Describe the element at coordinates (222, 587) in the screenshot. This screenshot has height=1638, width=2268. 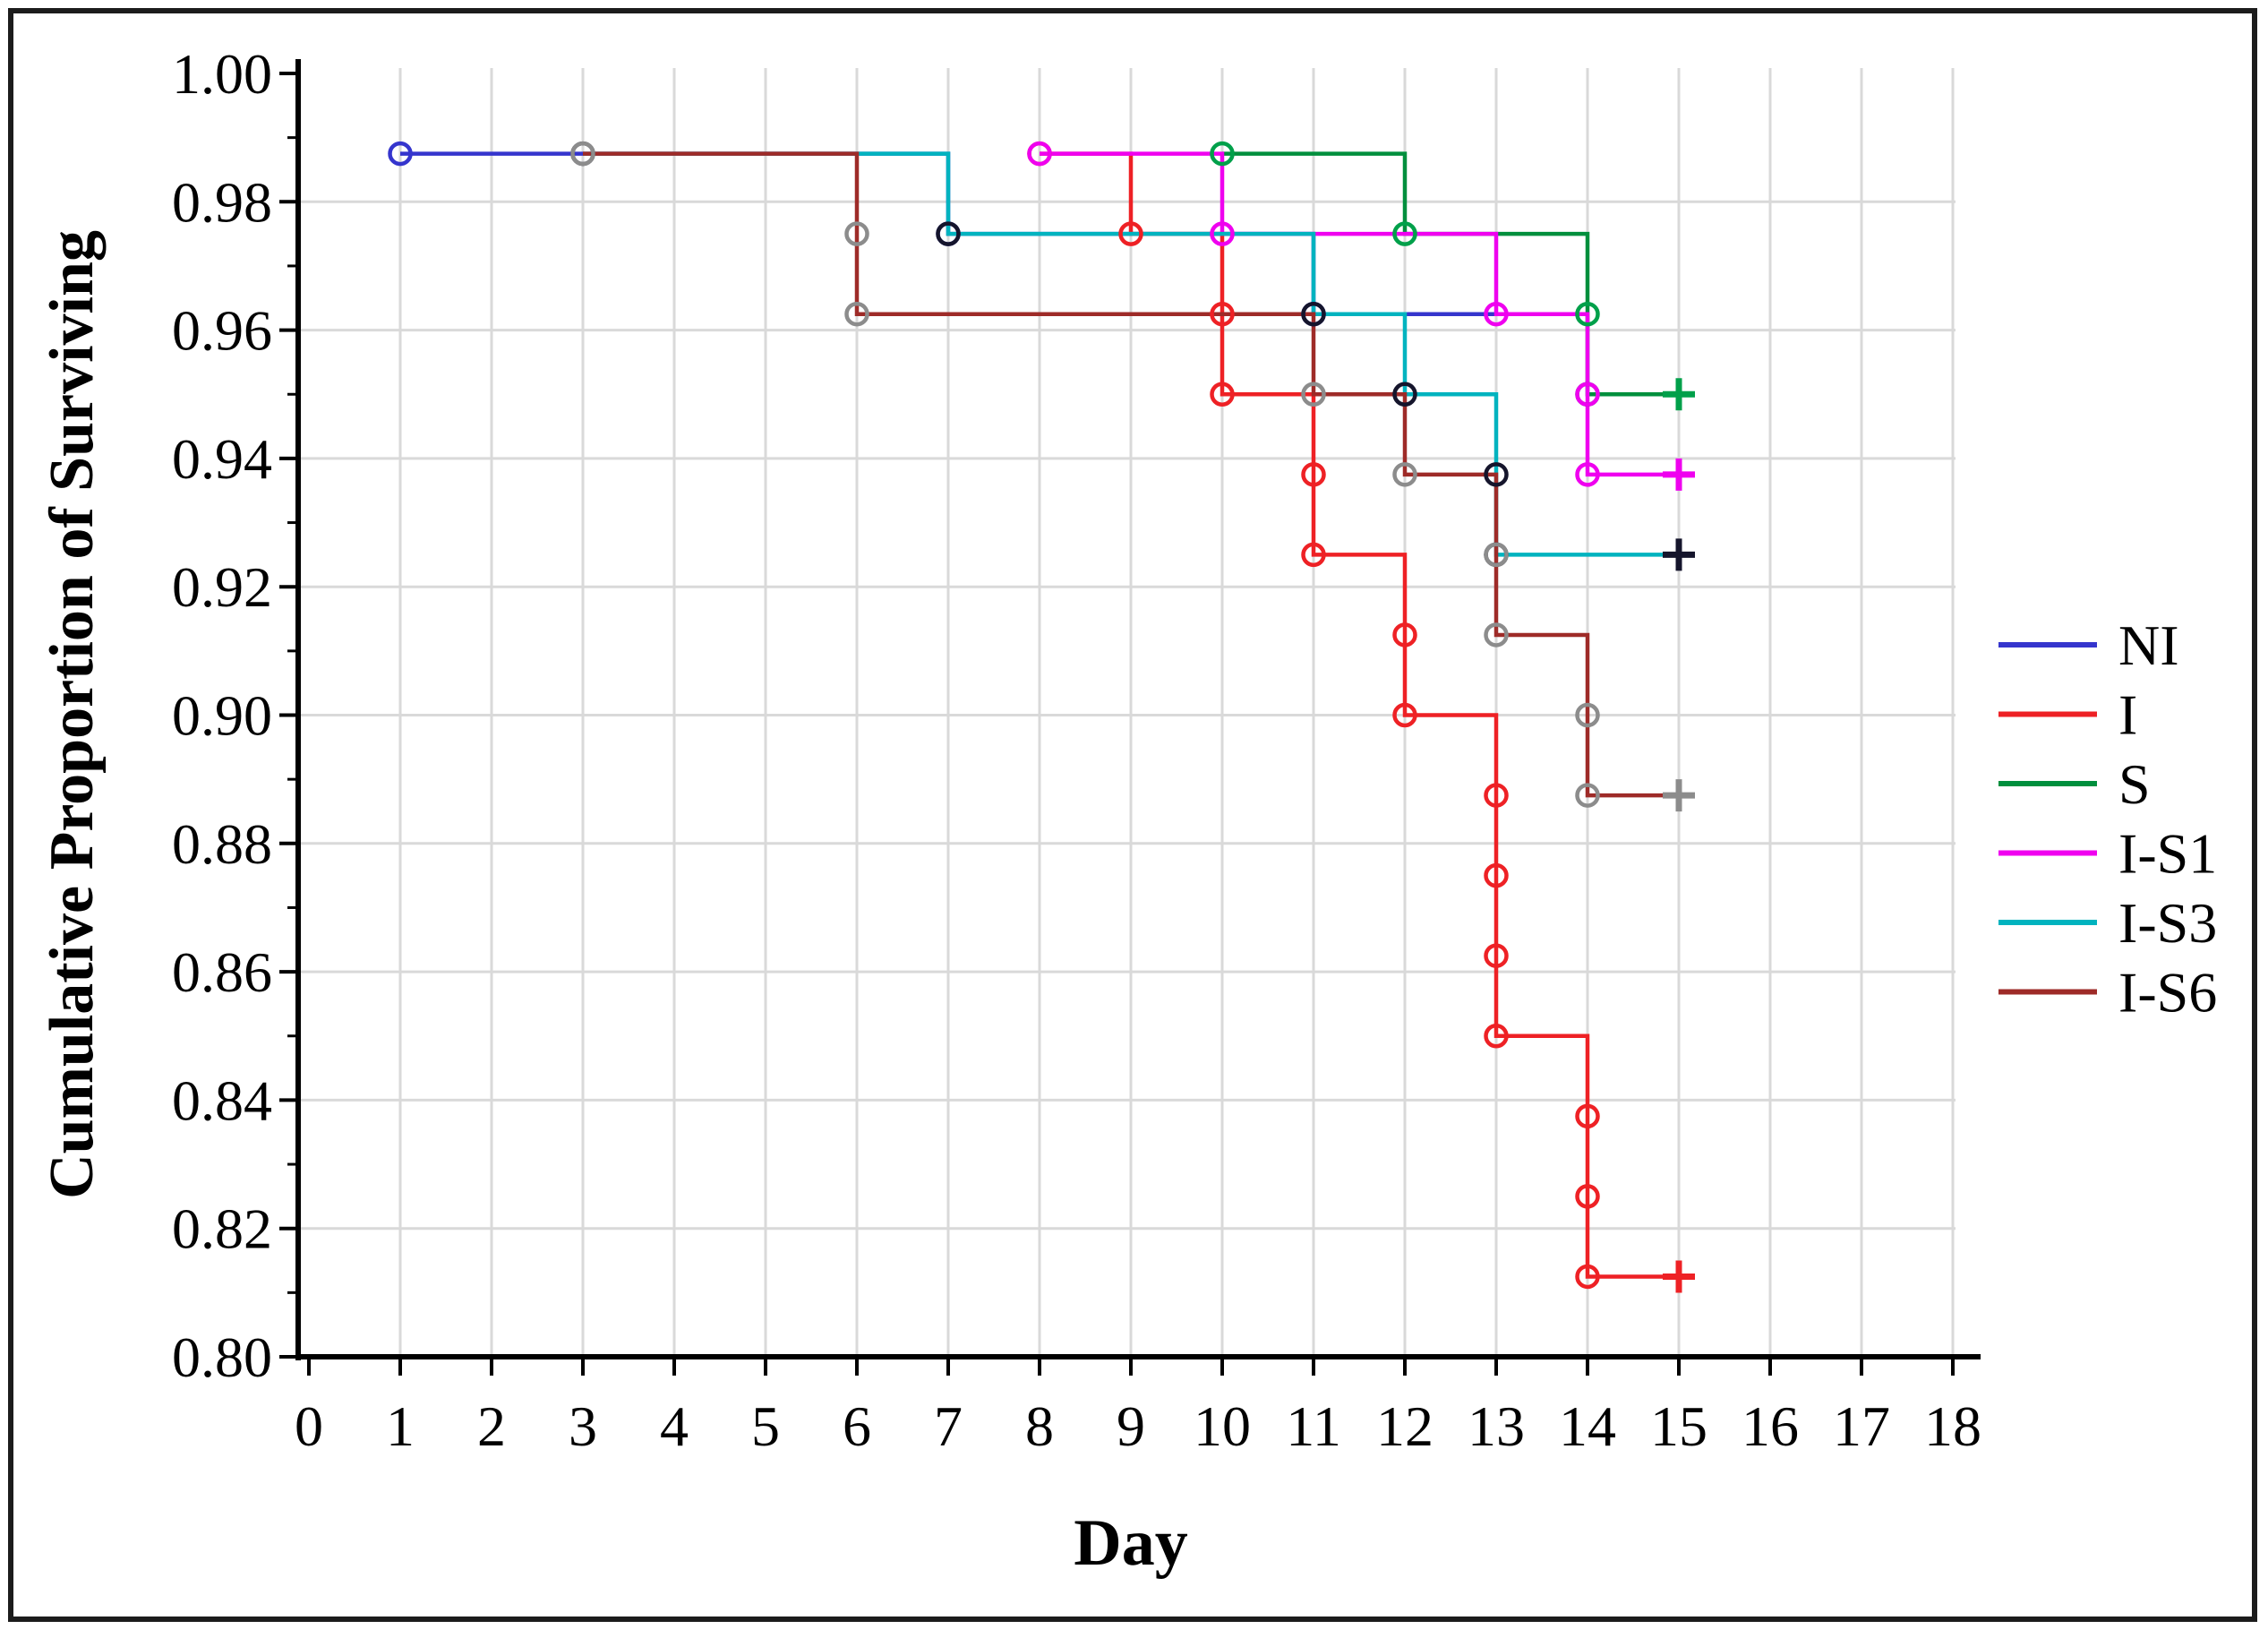
I see `y-tick-label-0.92: 0.92` at that location.